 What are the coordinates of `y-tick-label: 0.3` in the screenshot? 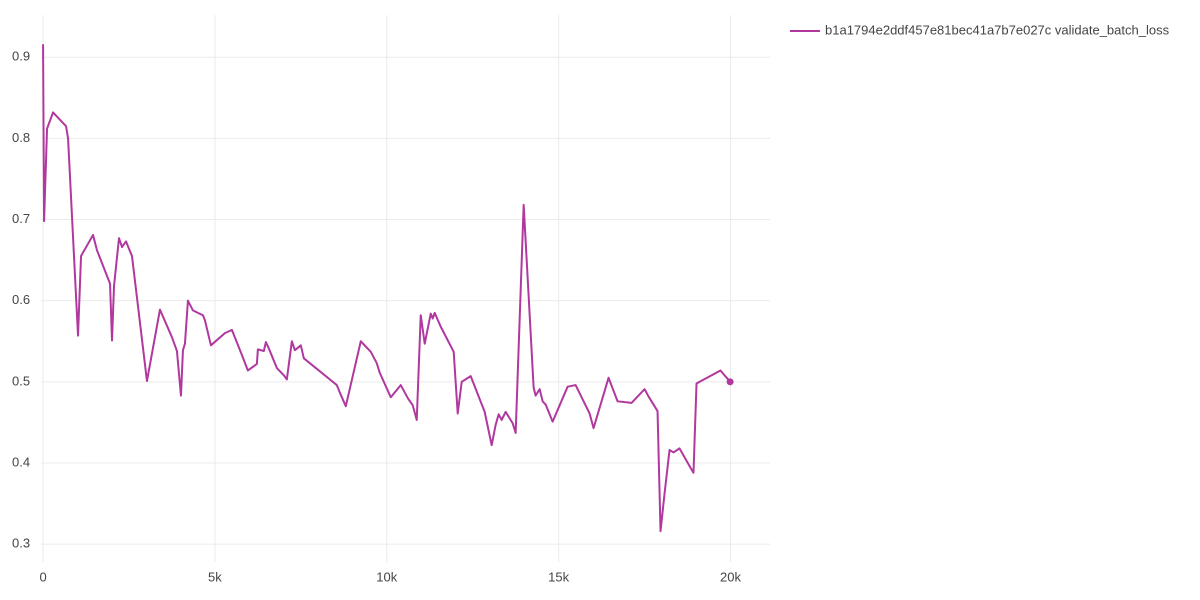 It's located at (21, 543).